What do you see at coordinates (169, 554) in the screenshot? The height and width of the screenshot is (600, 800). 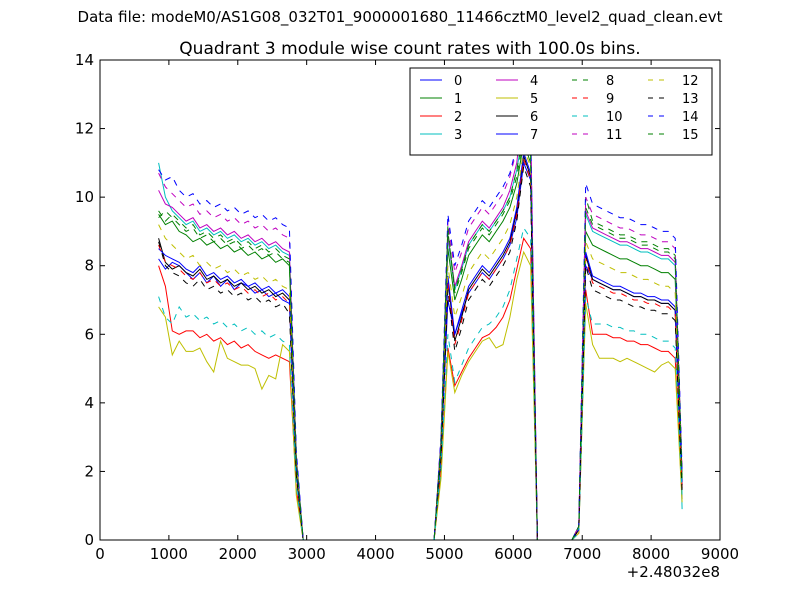 I see `x-tick-label: 1000` at bounding box center [169, 554].